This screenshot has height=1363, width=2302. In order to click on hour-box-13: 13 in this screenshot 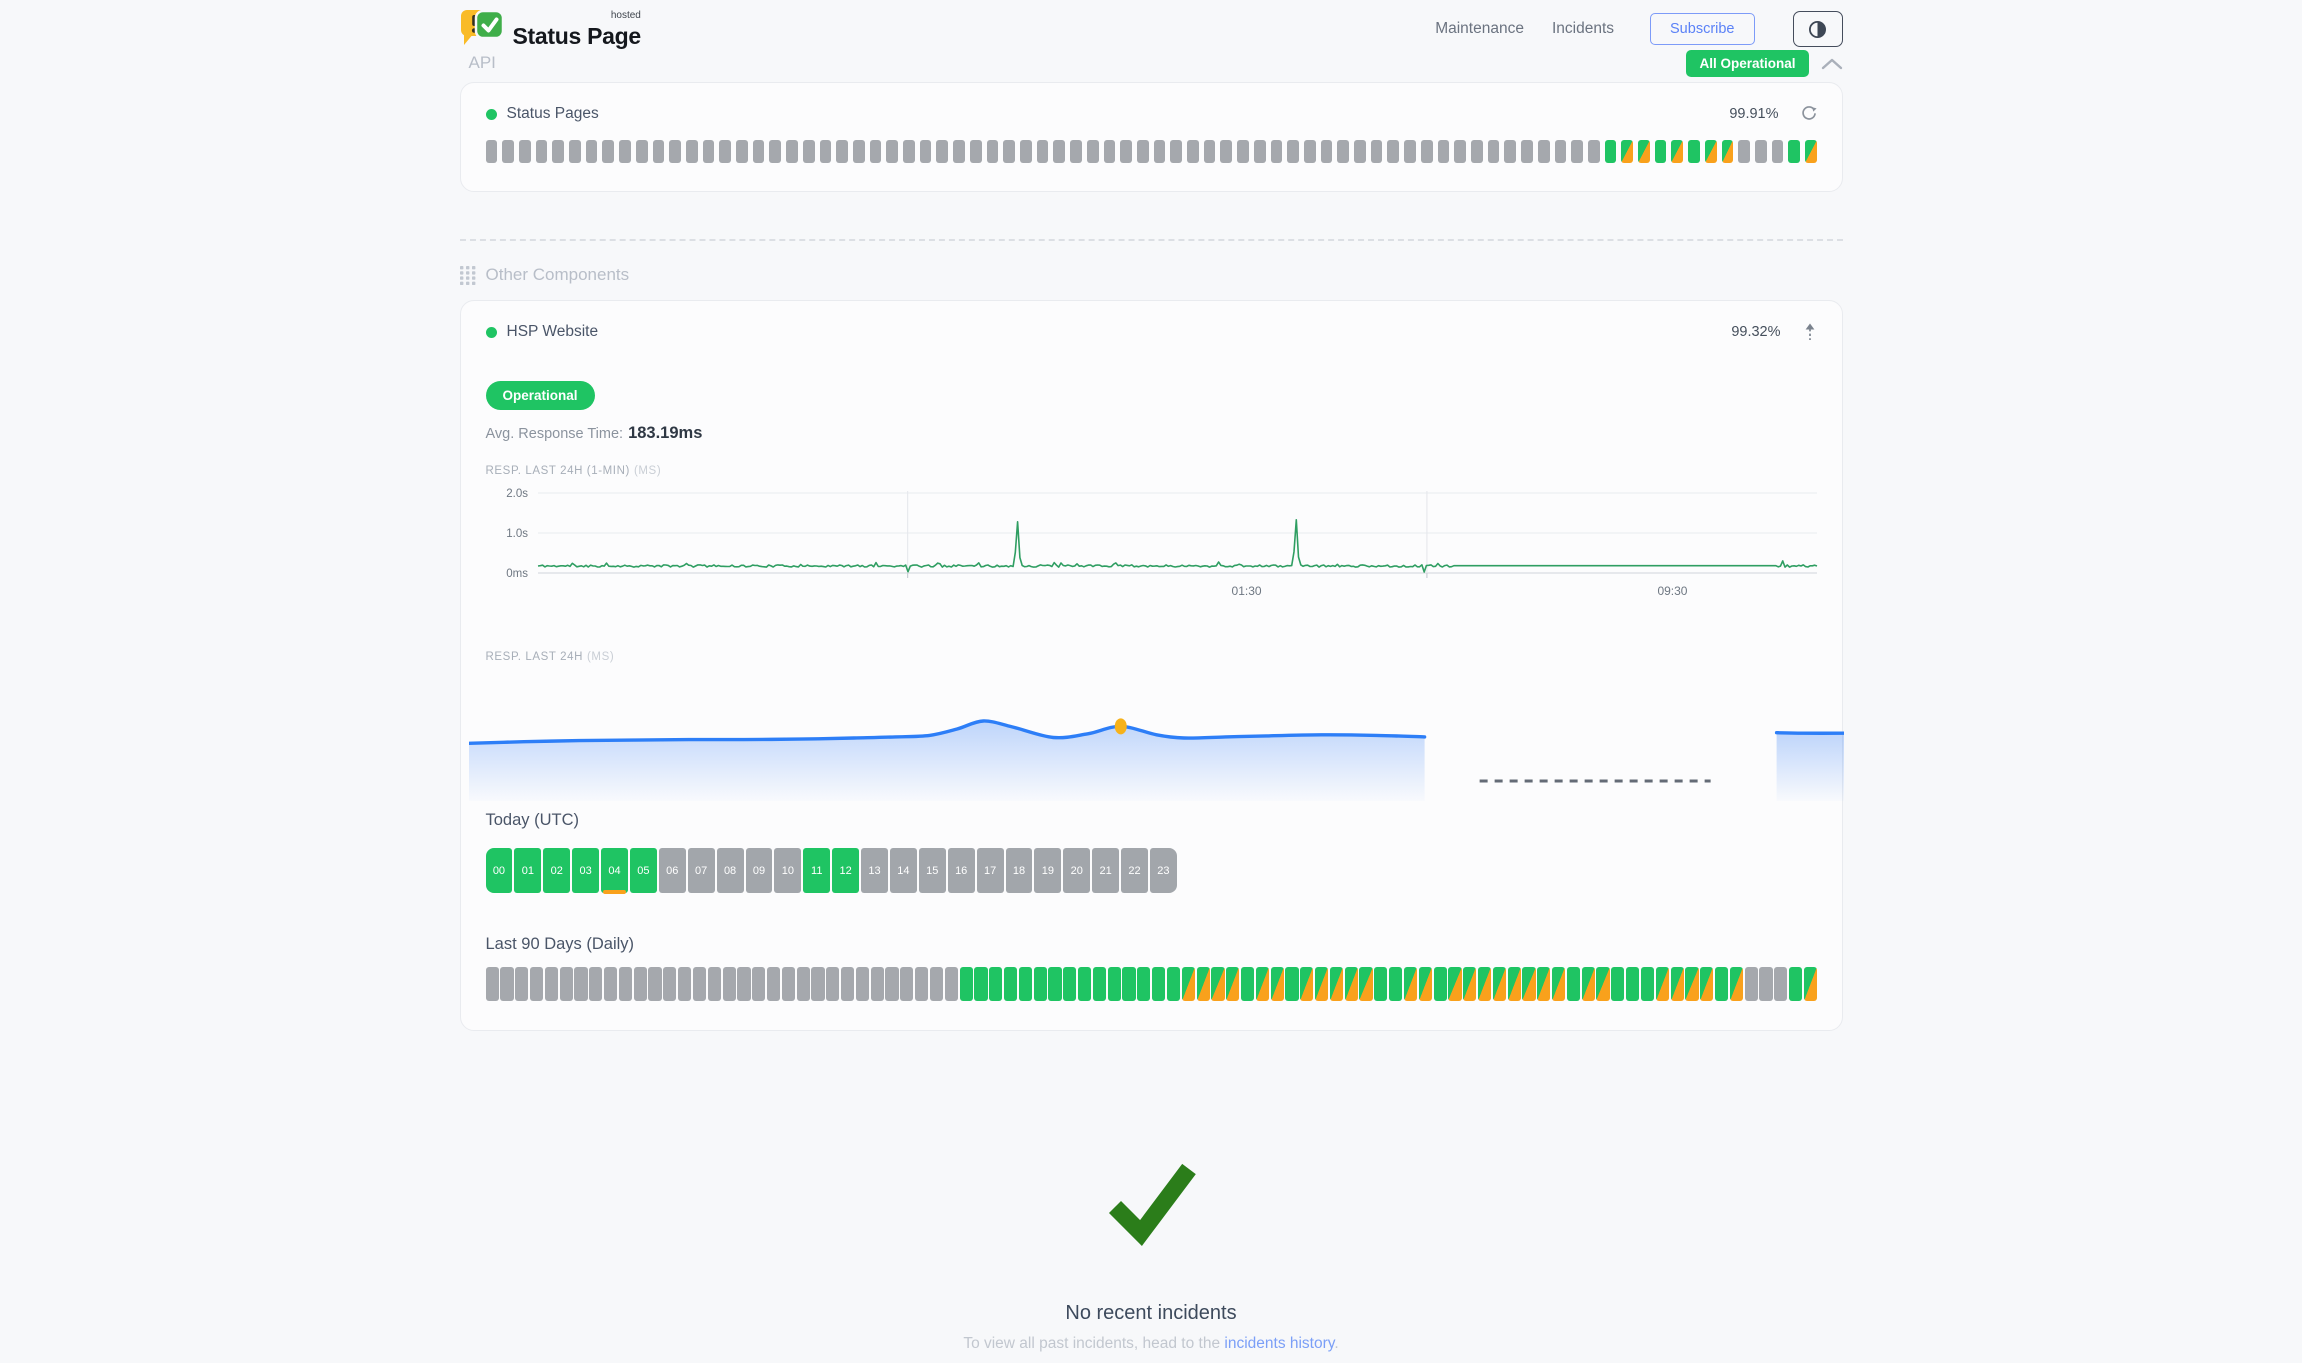, I will do `click(874, 870)`.